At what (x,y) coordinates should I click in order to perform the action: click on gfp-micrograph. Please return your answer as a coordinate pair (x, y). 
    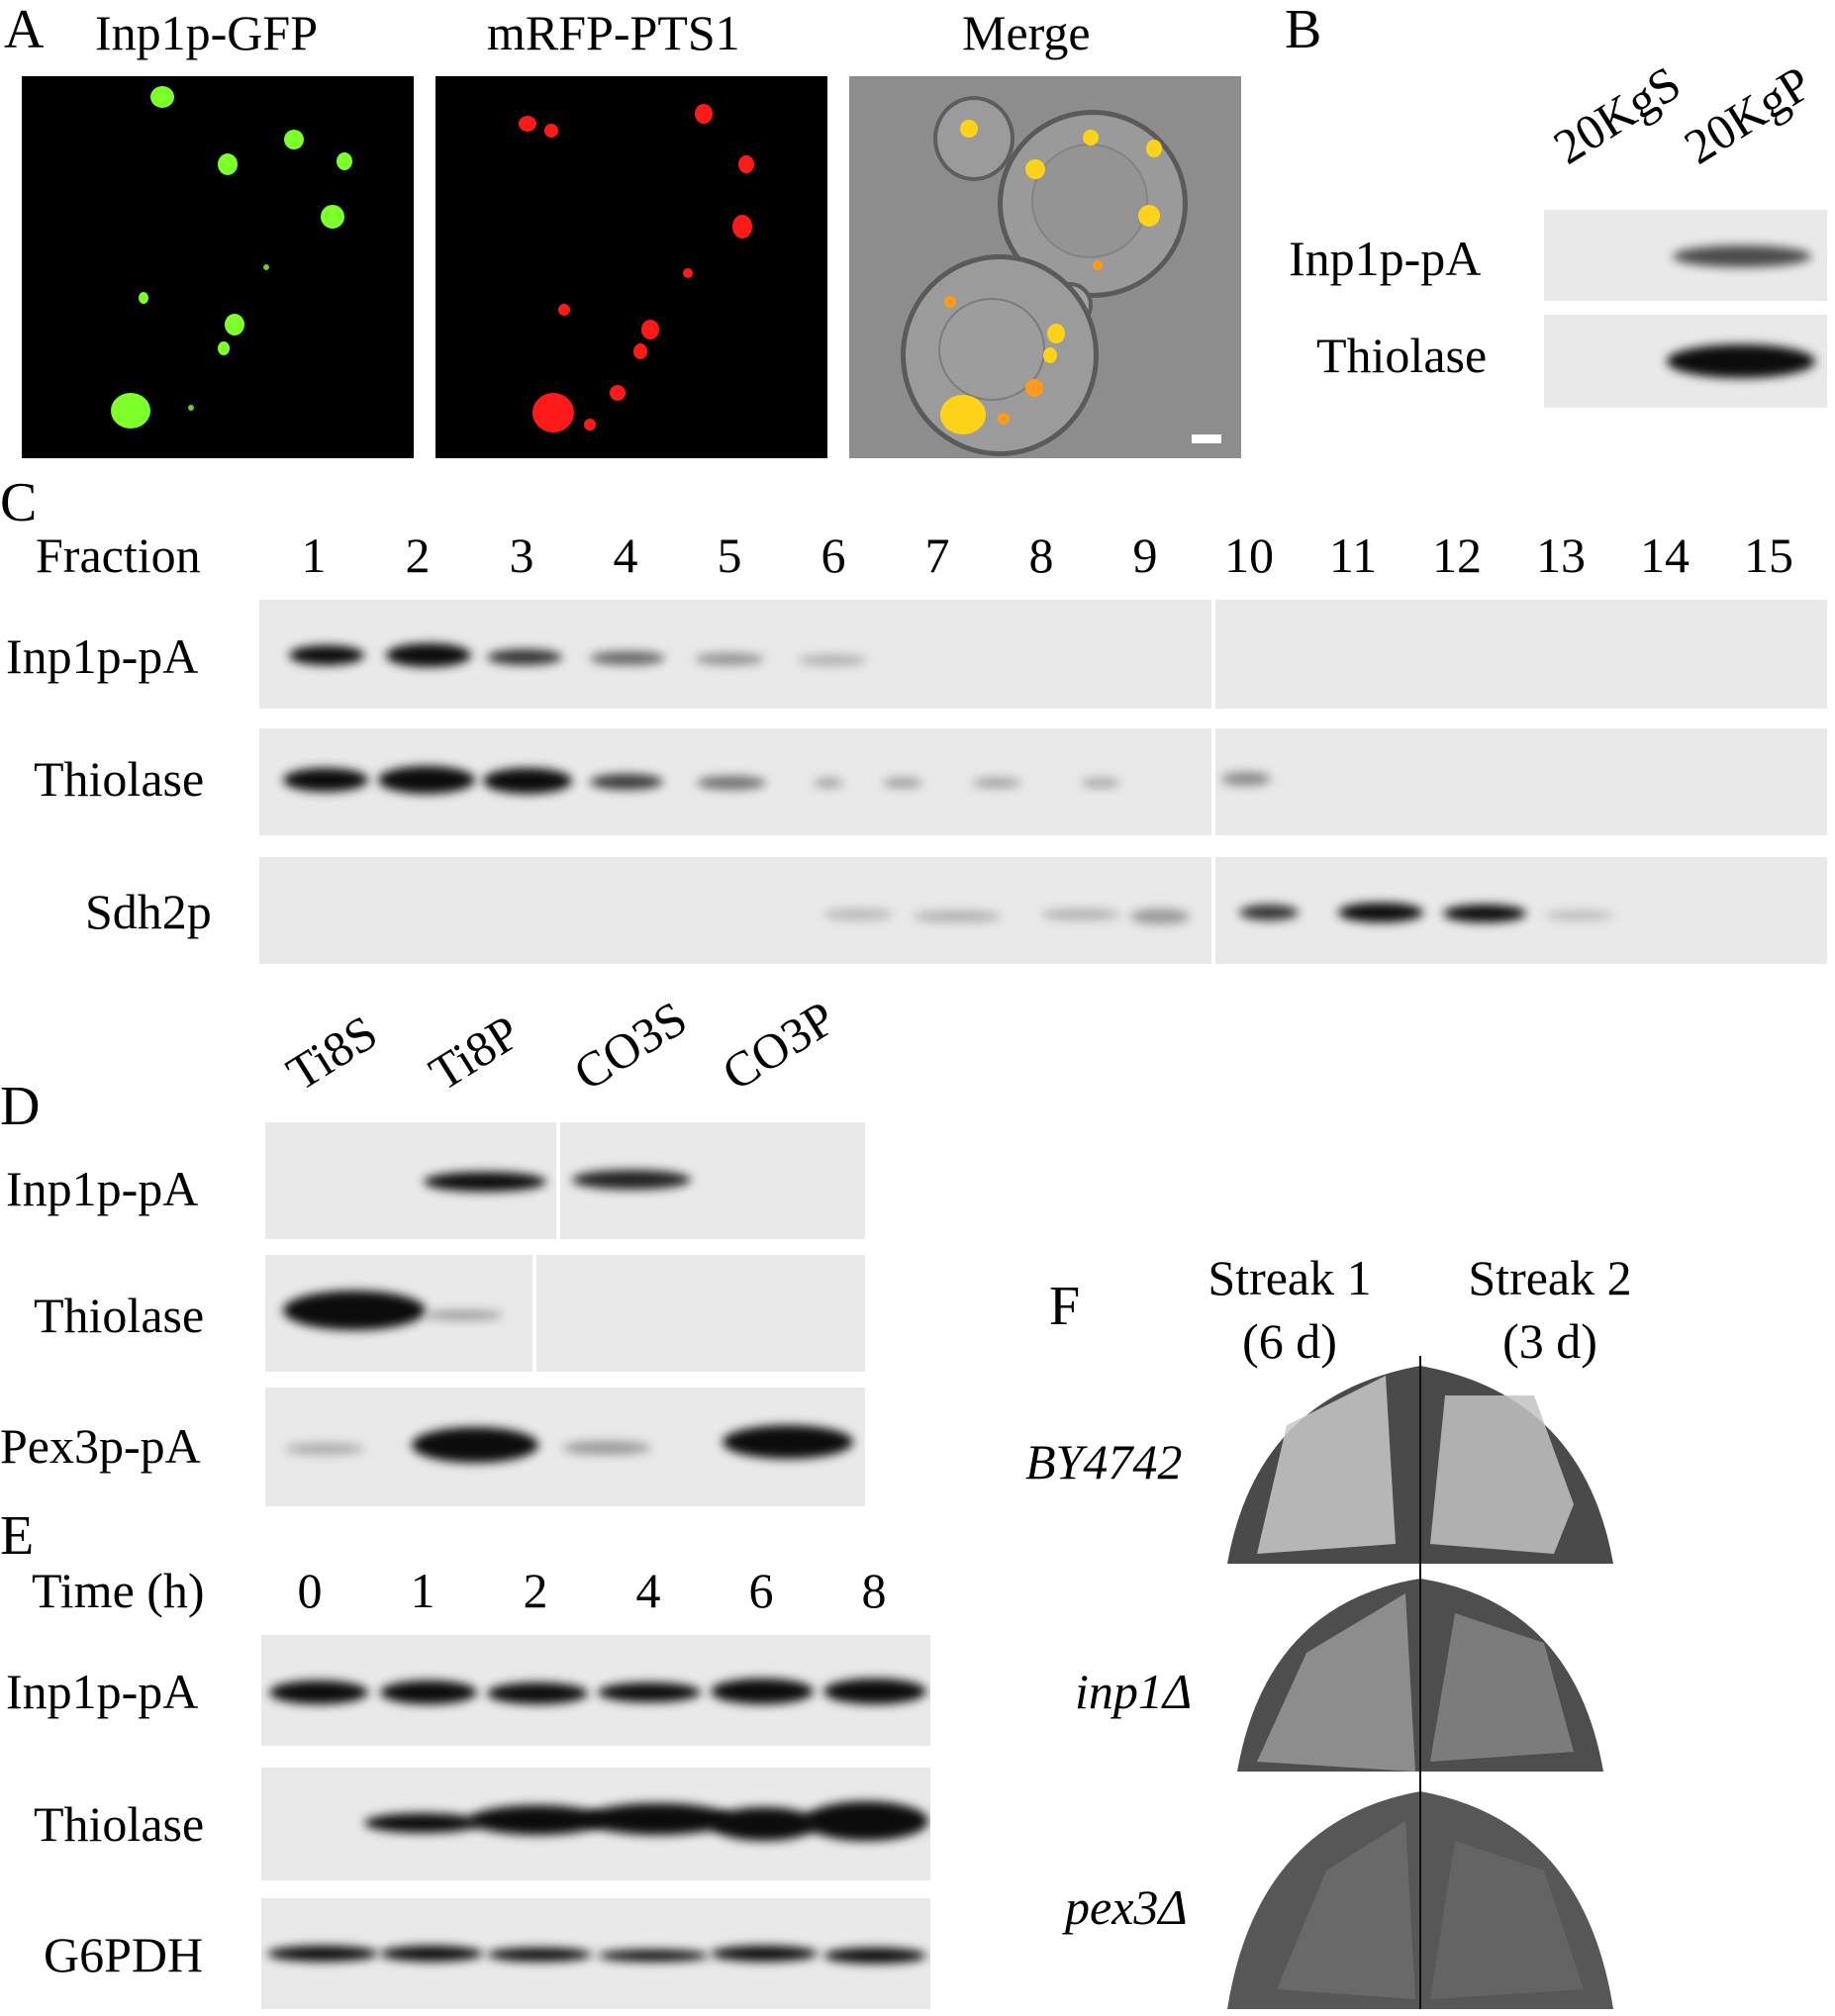
    Looking at the image, I should click on (218, 267).